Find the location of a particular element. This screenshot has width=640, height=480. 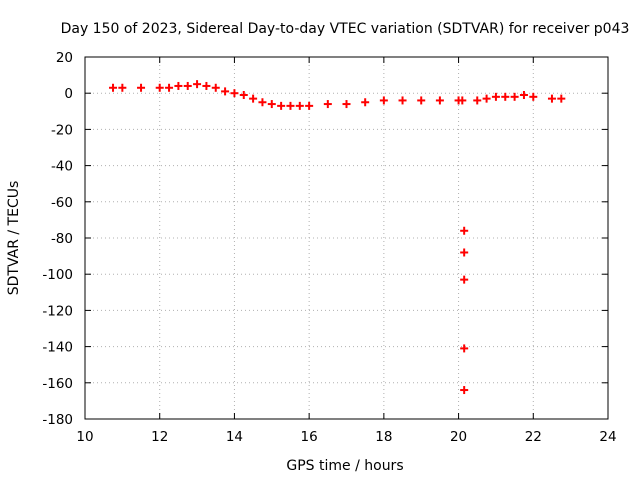

y-tick-label: 20 is located at coordinates (64, 58).